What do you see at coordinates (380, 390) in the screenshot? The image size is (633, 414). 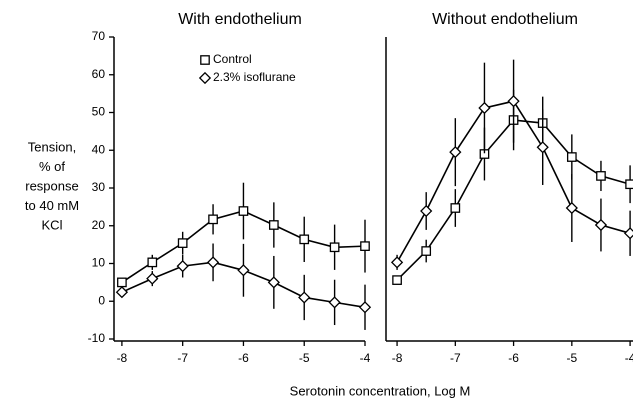 I see `x-axis-label: Serotonin concentration, Log M` at bounding box center [380, 390].